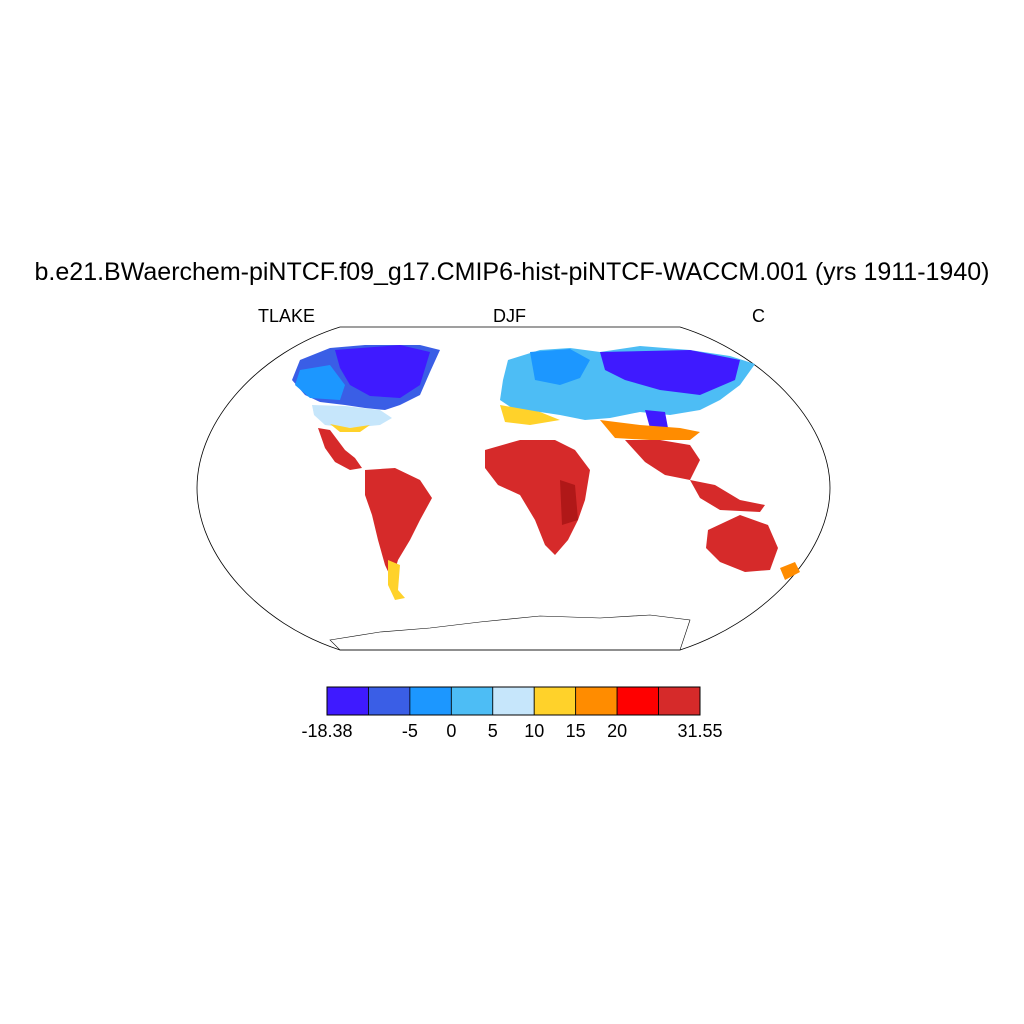 Image resolution: width=1024 pixels, height=1024 pixels. Describe the element at coordinates (509, 316) in the screenshot. I see `season-label: DJF` at that location.